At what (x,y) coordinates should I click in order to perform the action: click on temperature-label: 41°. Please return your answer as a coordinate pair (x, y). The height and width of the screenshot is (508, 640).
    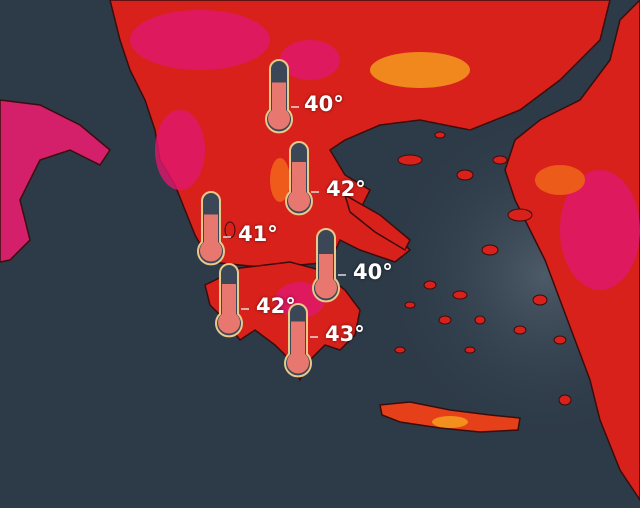
    Looking at the image, I should click on (258, 234).